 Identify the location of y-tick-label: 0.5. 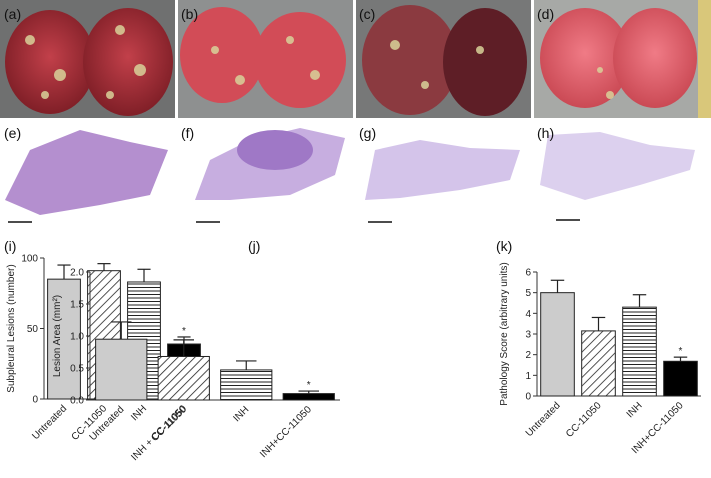
(77, 369).